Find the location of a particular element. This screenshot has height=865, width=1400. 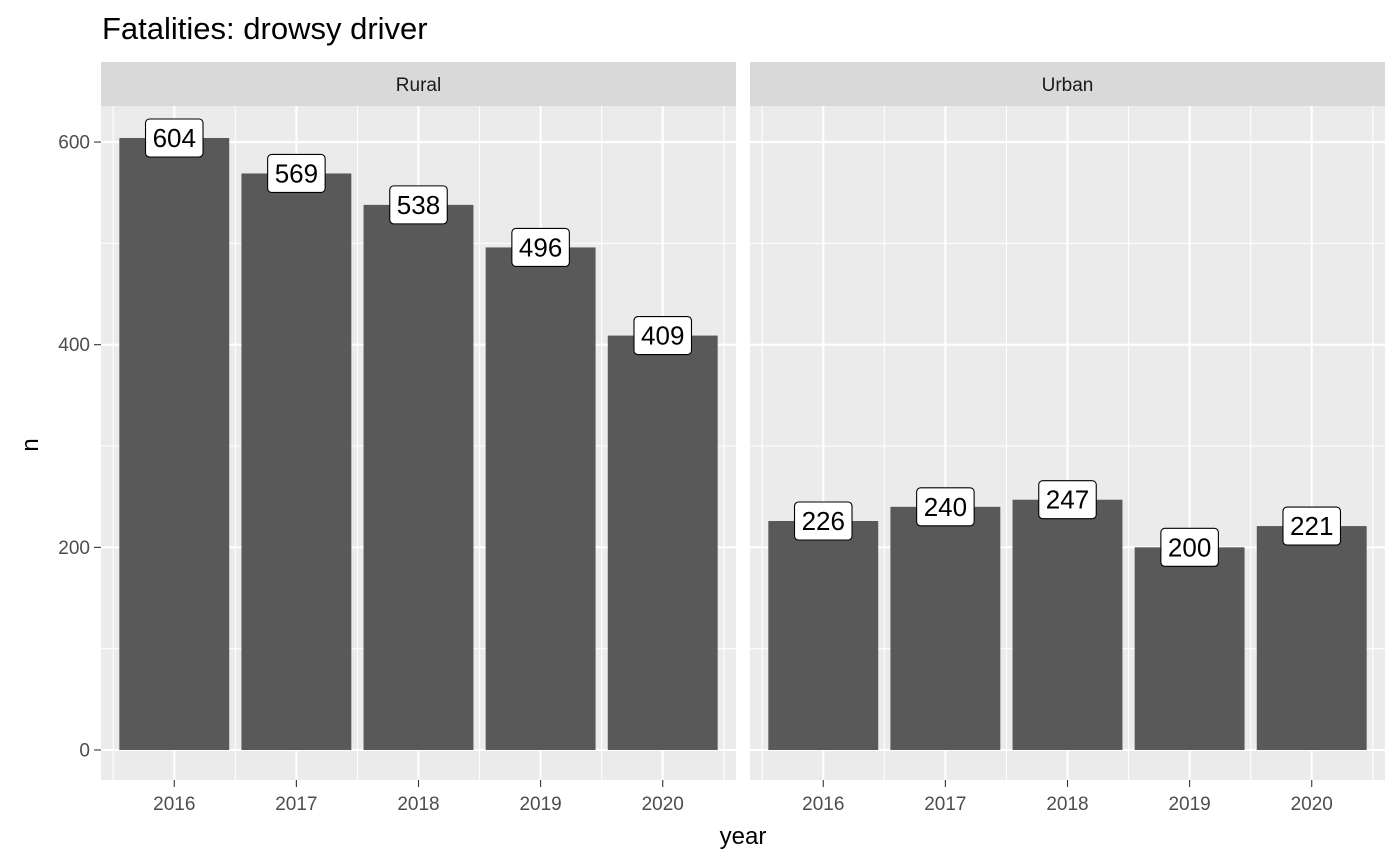

data-label-text: 221 is located at coordinates (1311, 526).